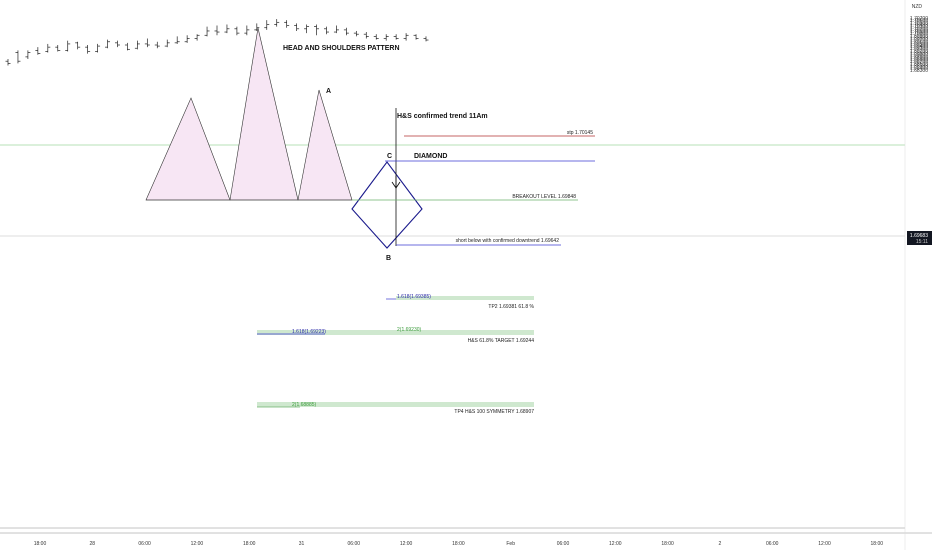  I want to click on price-badge-time: 15:11, so click(922, 242).